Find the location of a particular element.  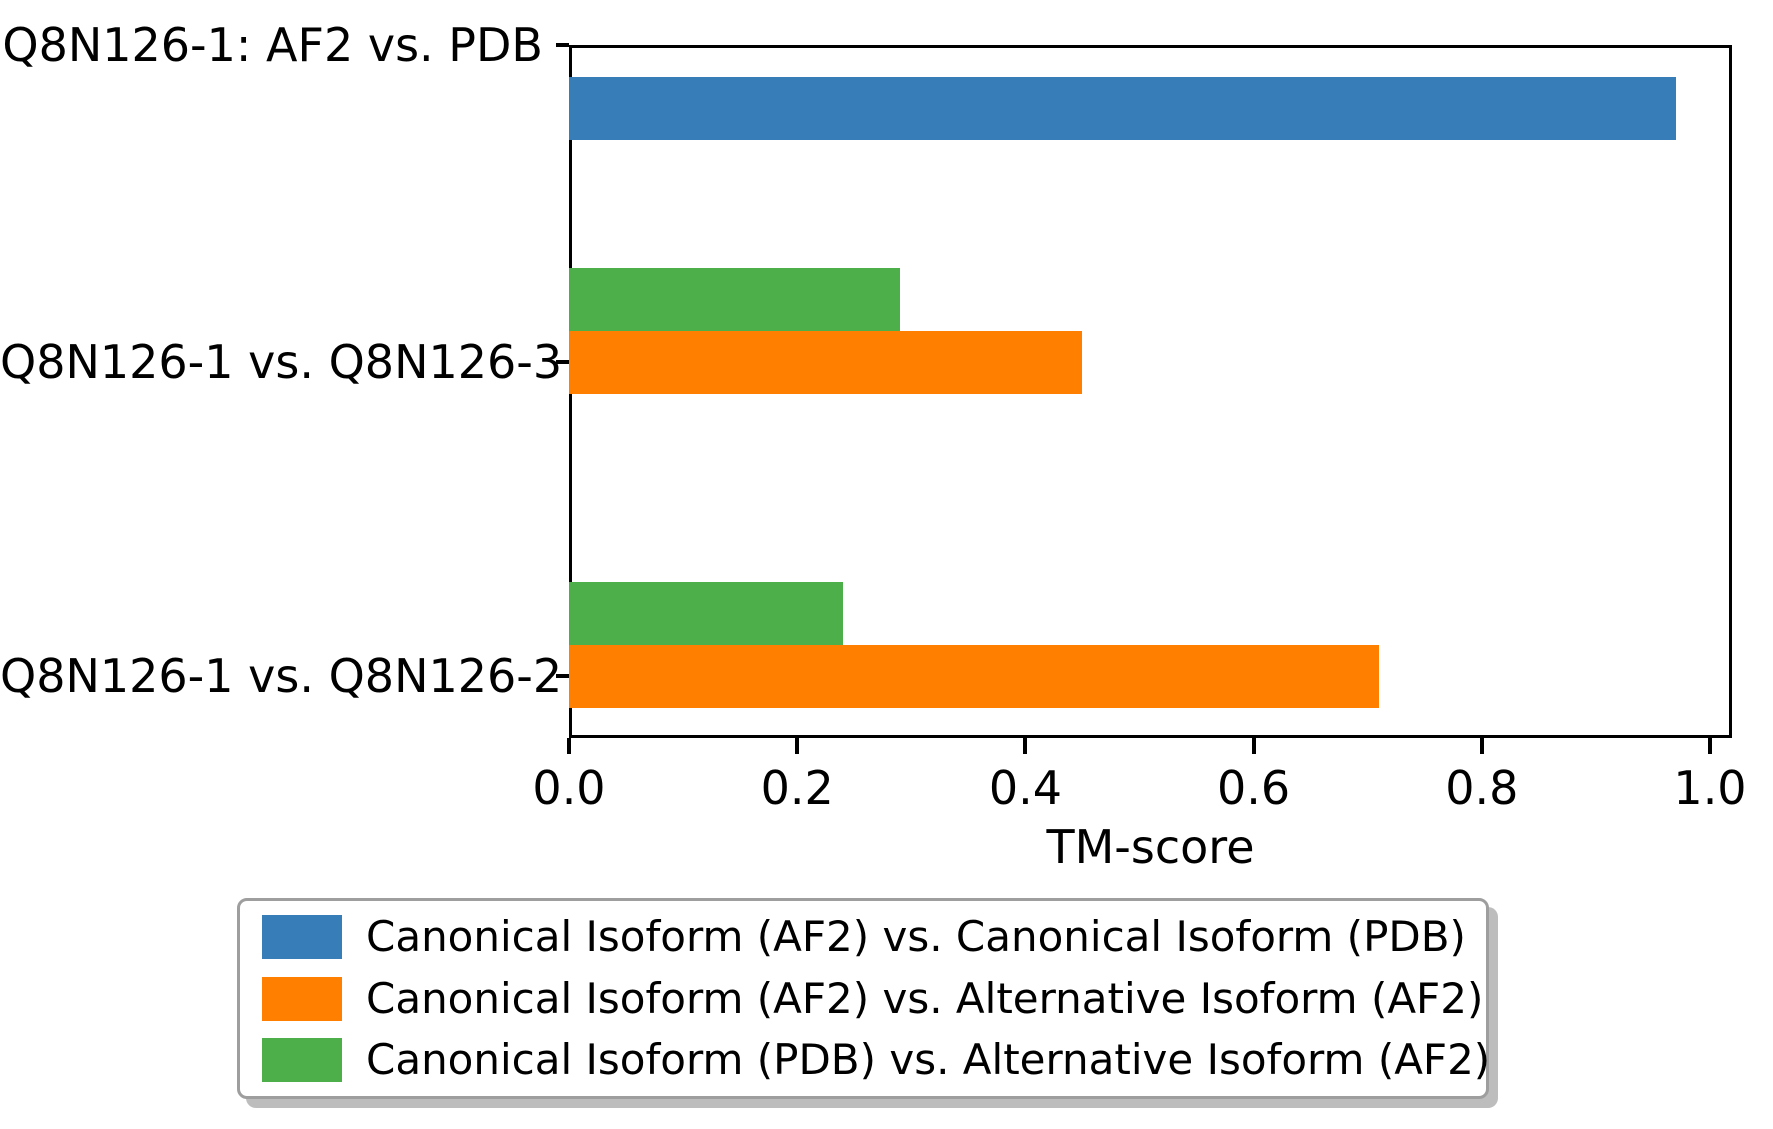

x-tick-label: 0.8 is located at coordinates (1482, 788).